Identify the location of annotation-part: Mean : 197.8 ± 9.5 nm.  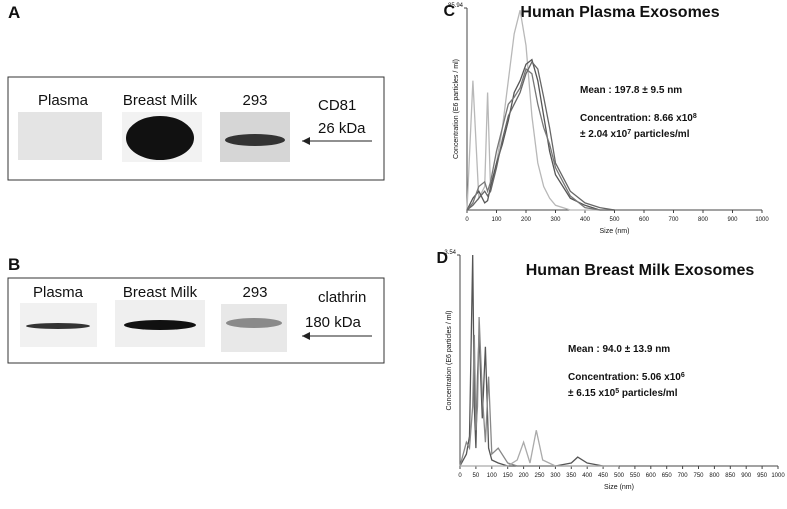
(631, 90).